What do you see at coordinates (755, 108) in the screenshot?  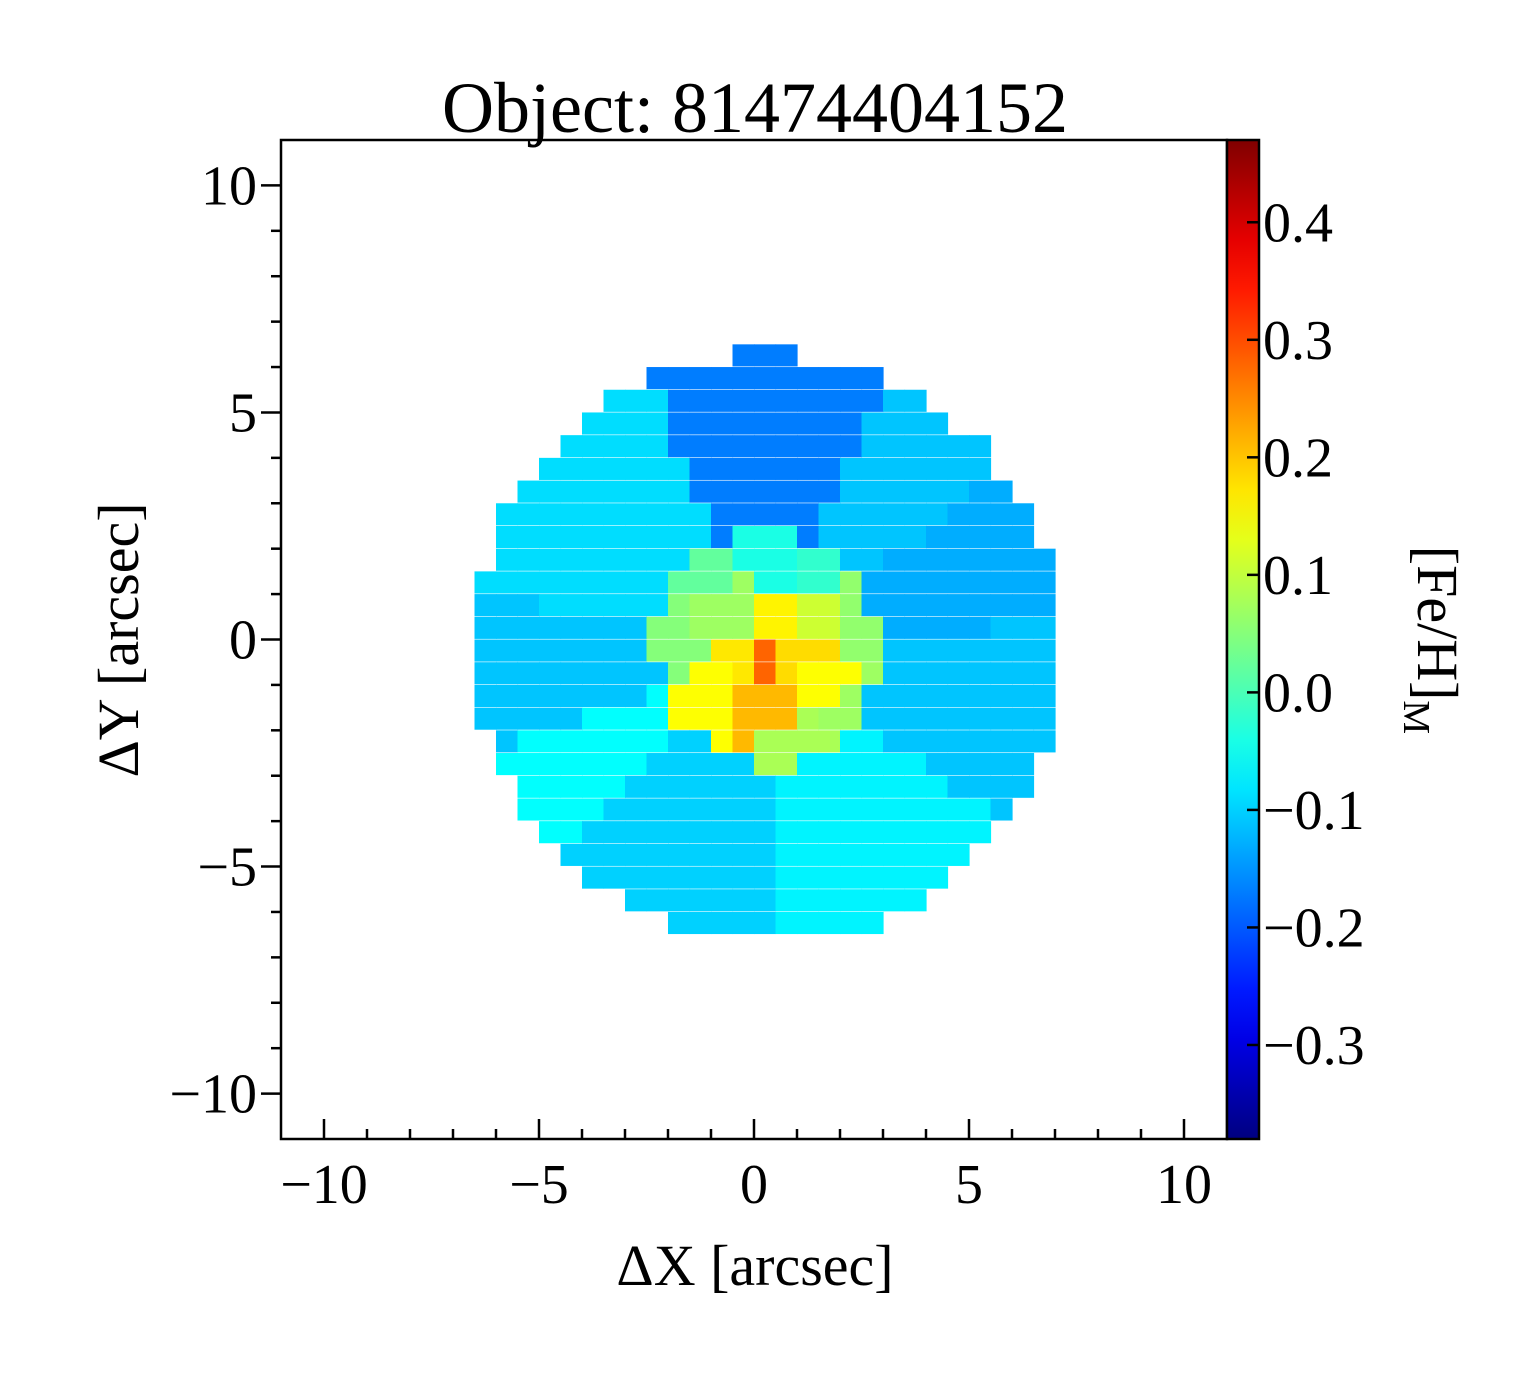 I see `chart-title: Object: 81474404152` at bounding box center [755, 108].